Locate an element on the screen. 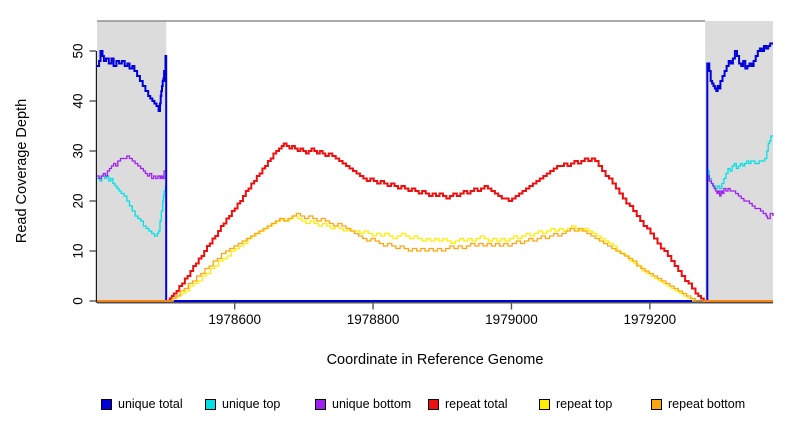  legend-swatch-repeat-bottom is located at coordinates (656, 404).